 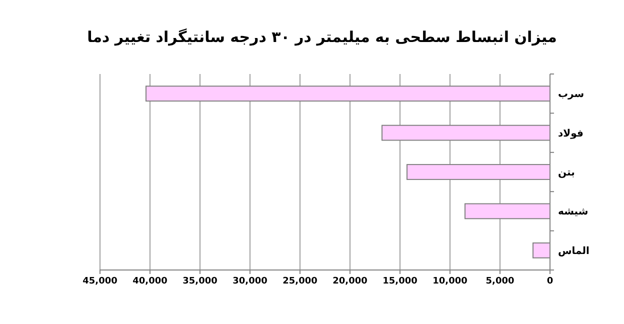 What do you see at coordinates (200, 281) in the screenshot?
I see `x-tick-label: 35,000` at bounding box center [200, 281].